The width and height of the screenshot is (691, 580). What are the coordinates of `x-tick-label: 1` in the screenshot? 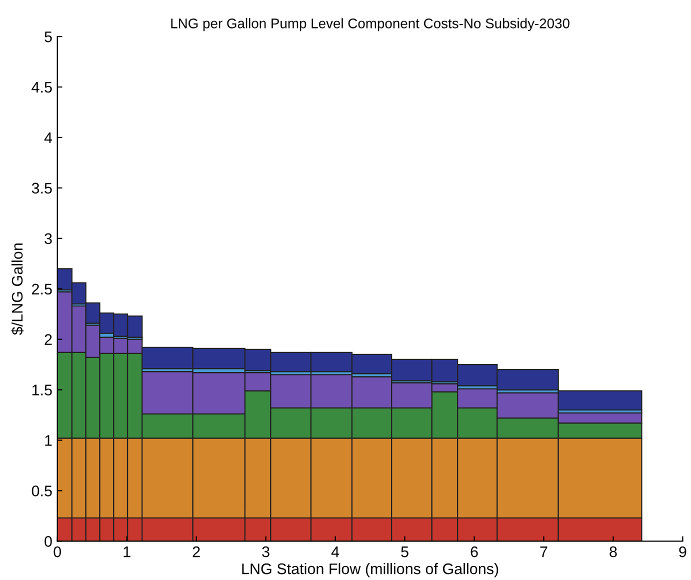 It's located at (127, 552).